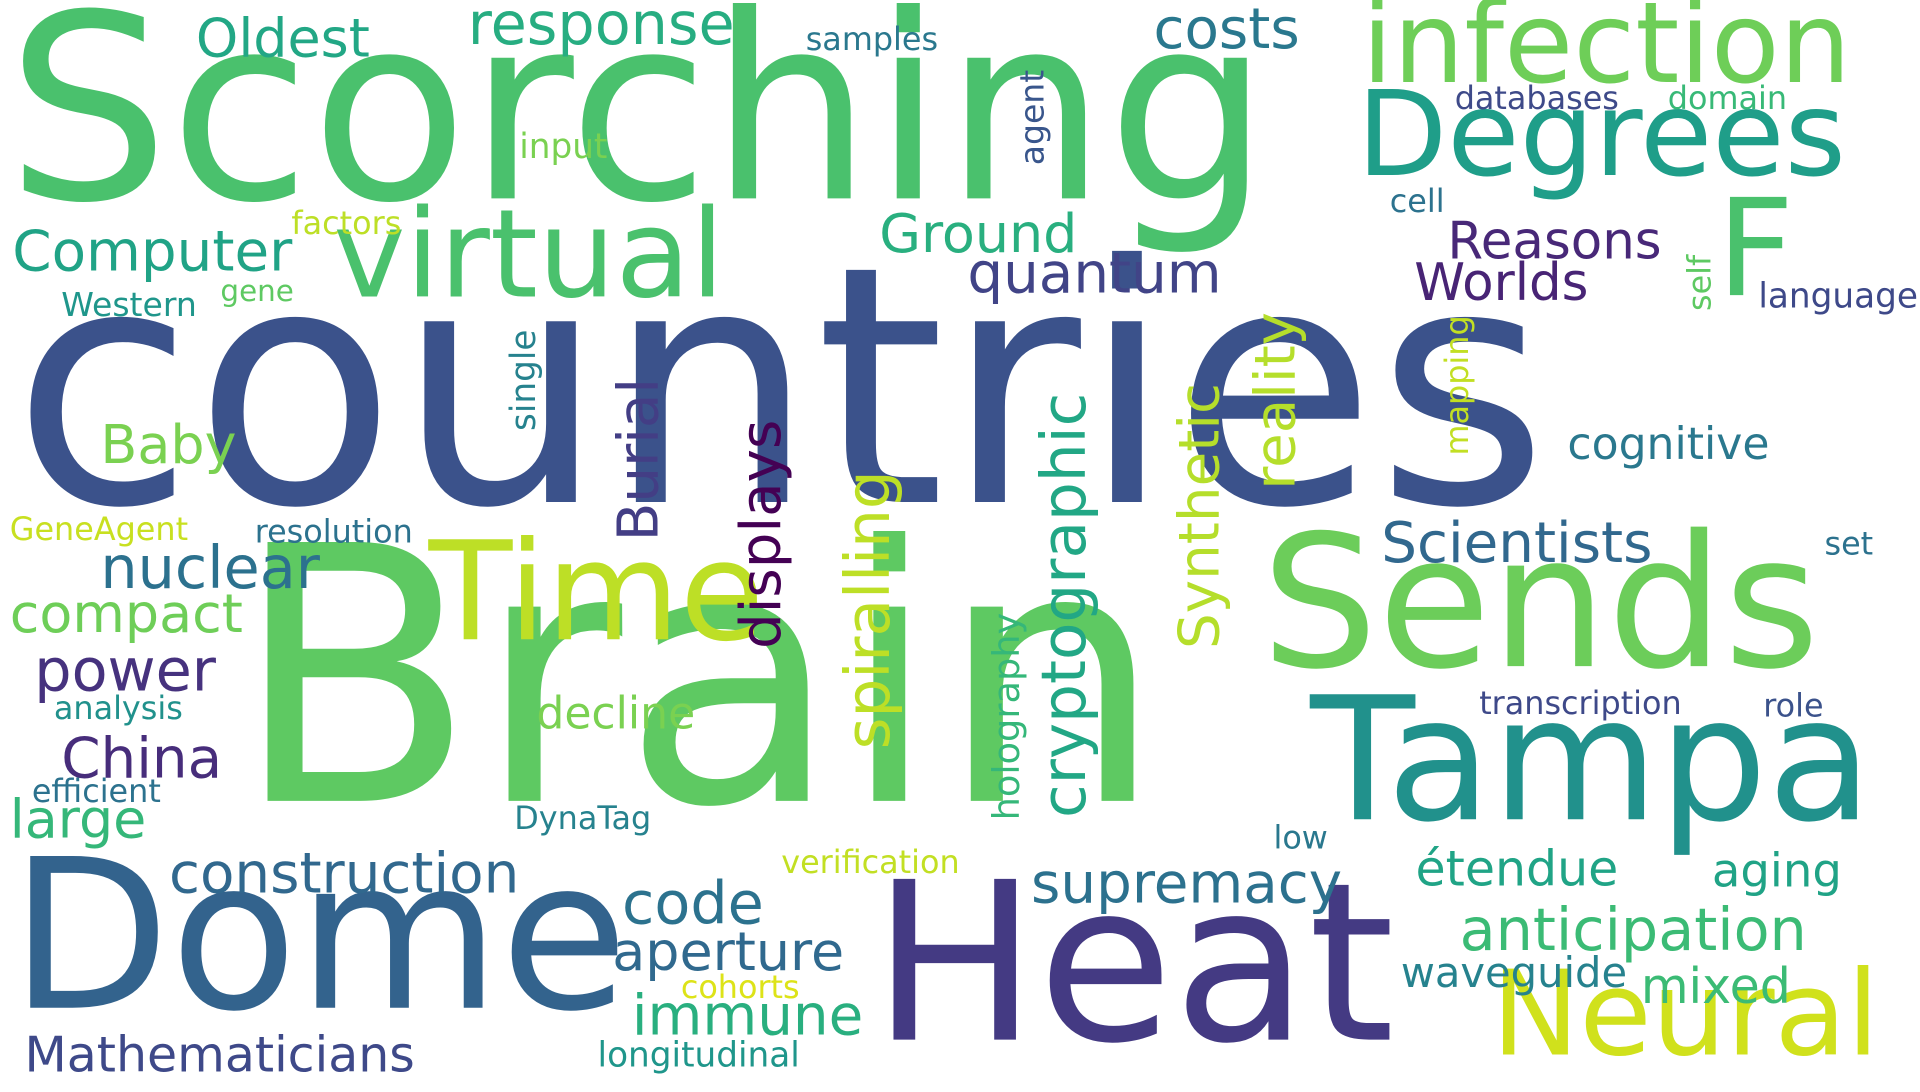 This screenshot has width=1920, height=1092. Describe the element at coordinates (698, 1055) in the screenshot. I see `word-longitudinal: longitudinal` at that location.